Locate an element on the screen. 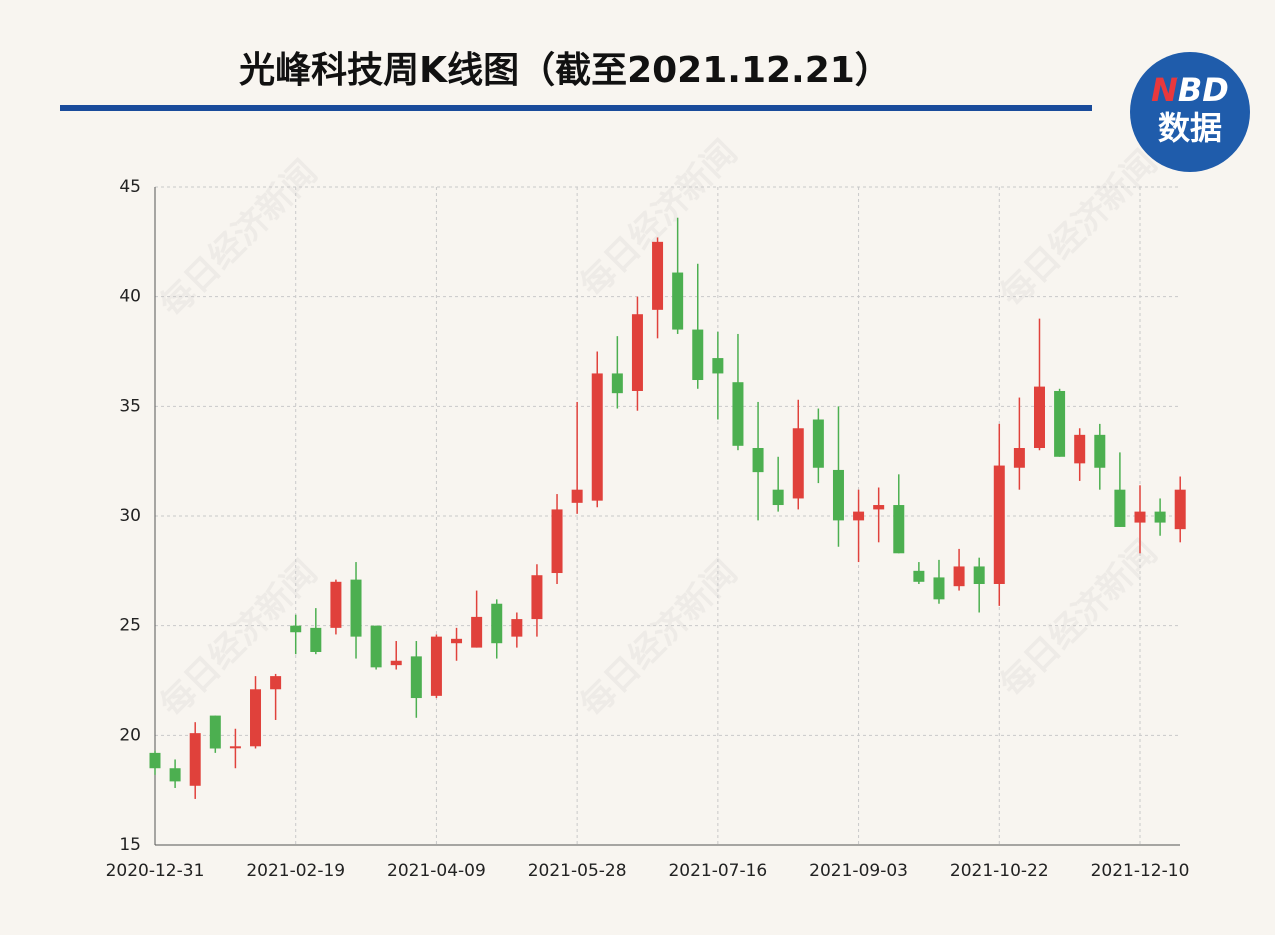  logo-label: 数据 is located at coordinates (1190, 128).